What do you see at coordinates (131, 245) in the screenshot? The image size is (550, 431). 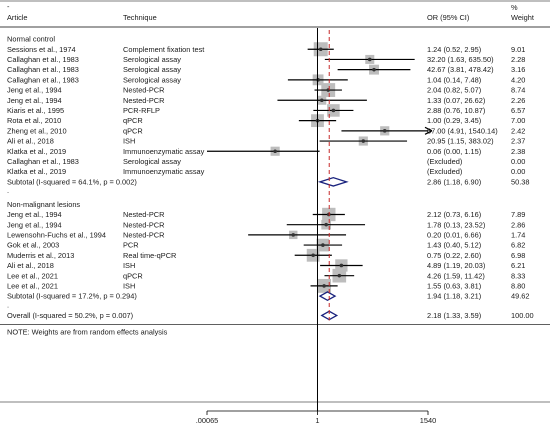 I see `study-technique: PCR` at bounding box center [131, 245].